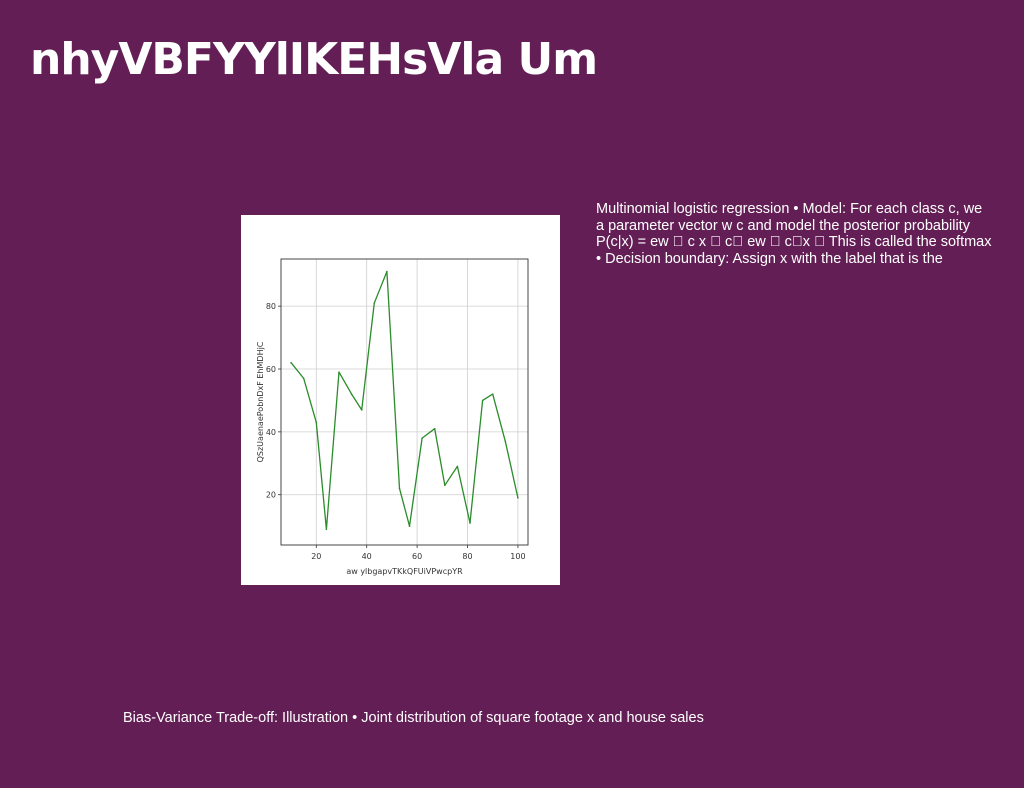 The image size is (1024, 788). What do you see at coordinates (404, 571) in the screenshot?
I see `x-axis-label: aw ylbgapvTKkQFUiVPwcpYR` at bounding box center [404, 571].